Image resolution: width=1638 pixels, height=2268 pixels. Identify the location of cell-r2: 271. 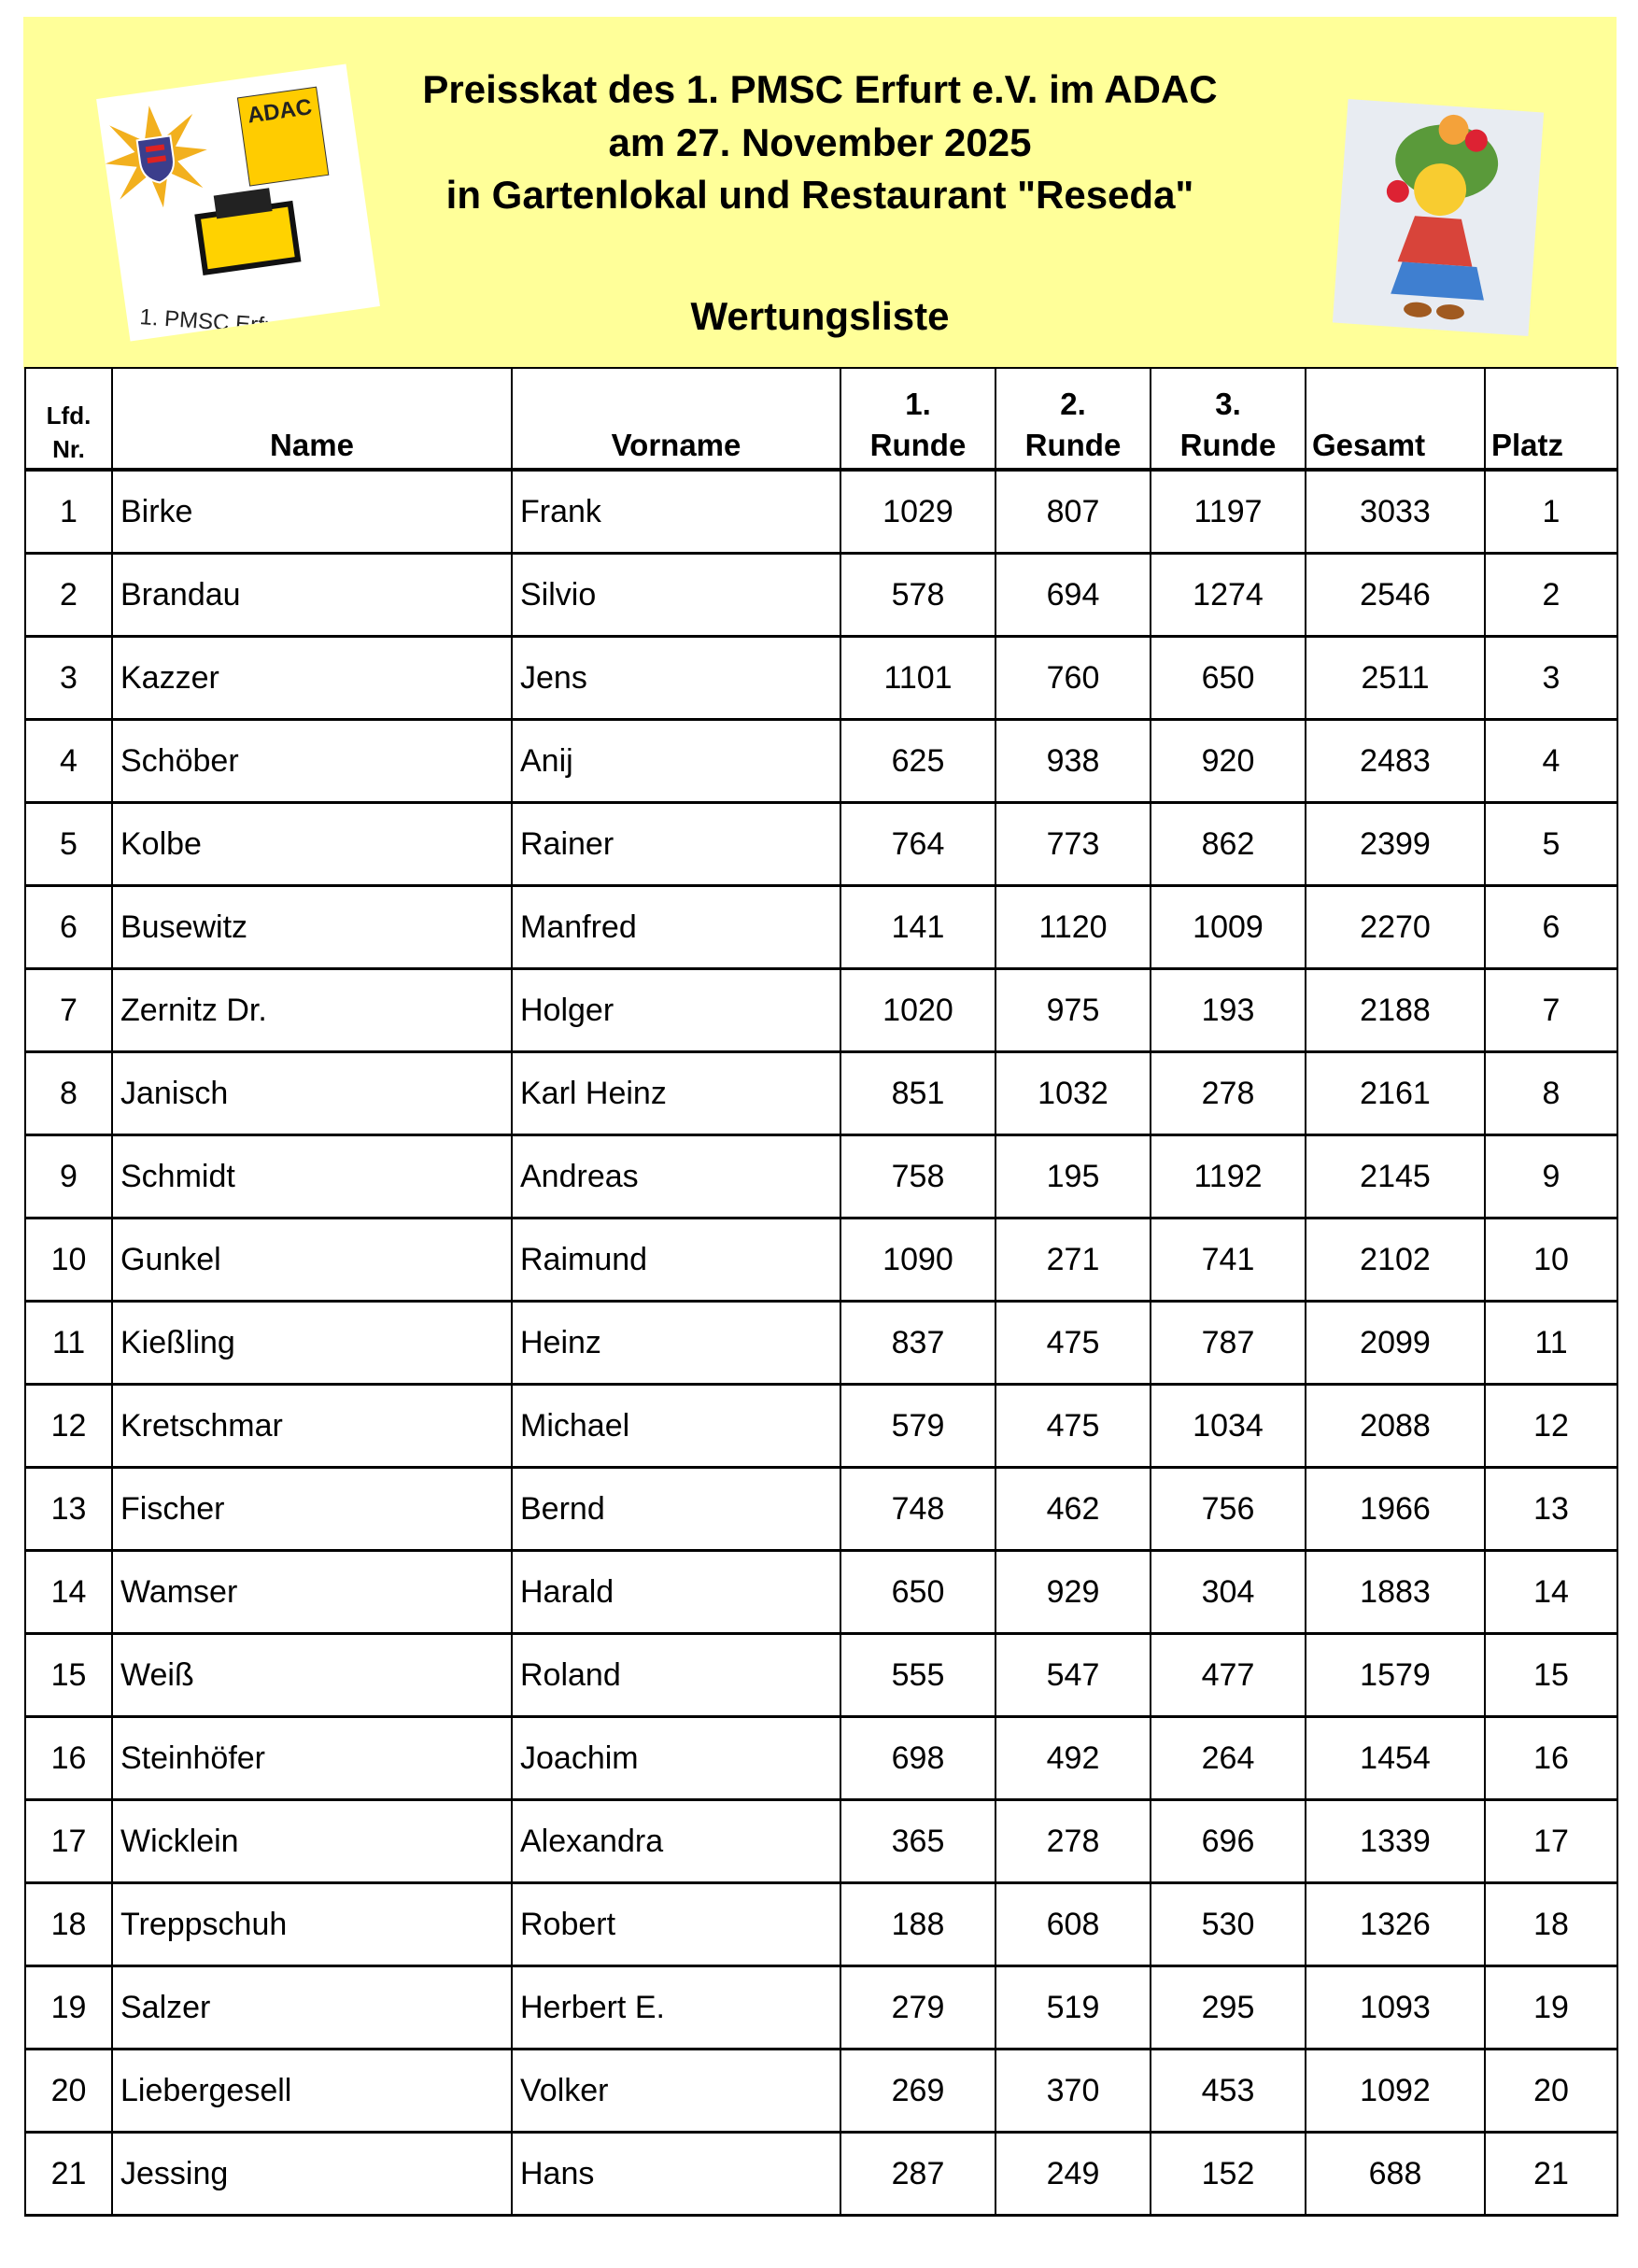
(1073, 1260).